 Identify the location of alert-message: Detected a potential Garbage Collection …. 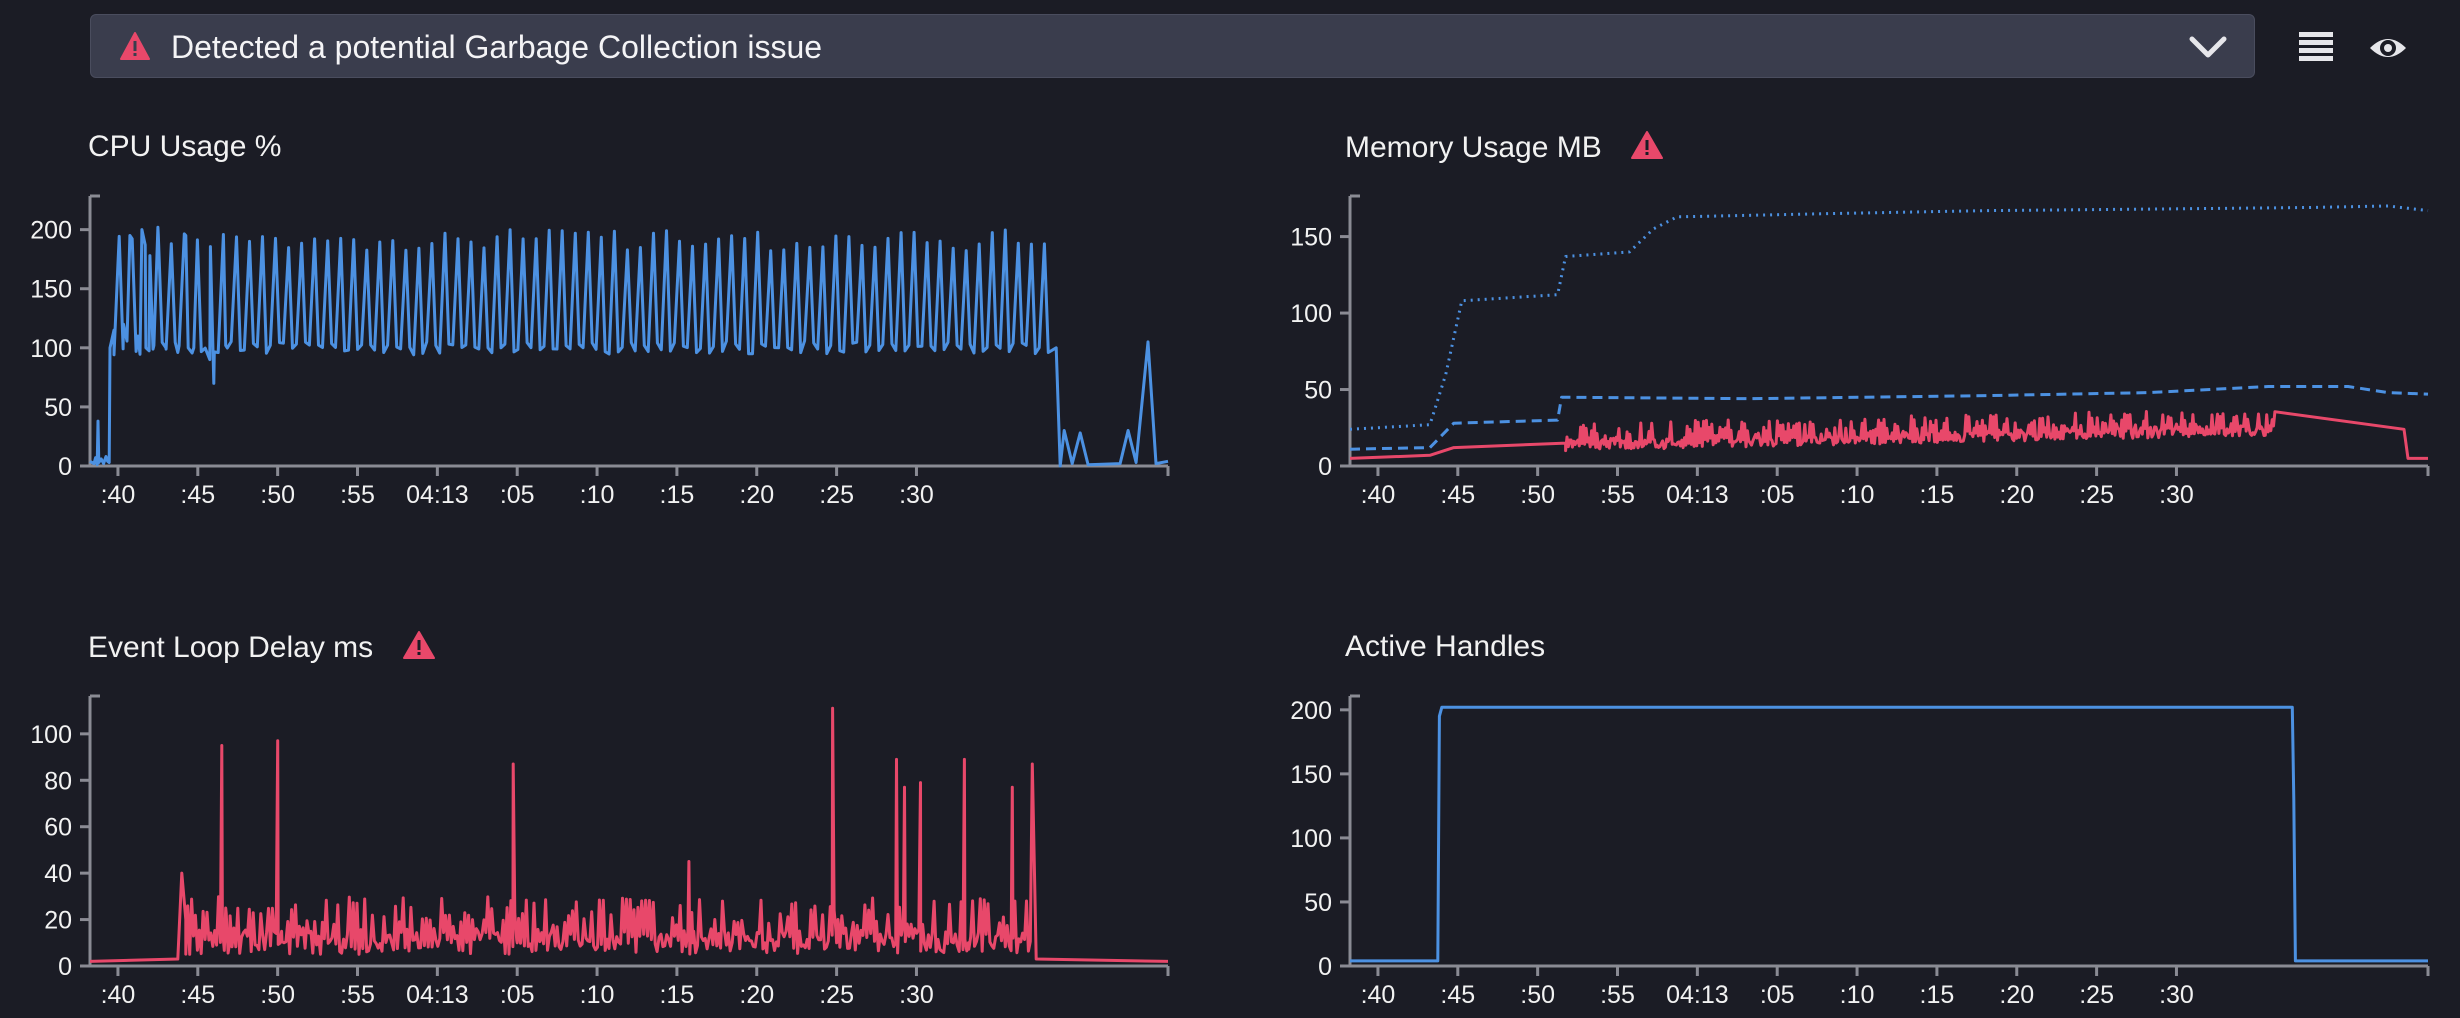
(497, 47).